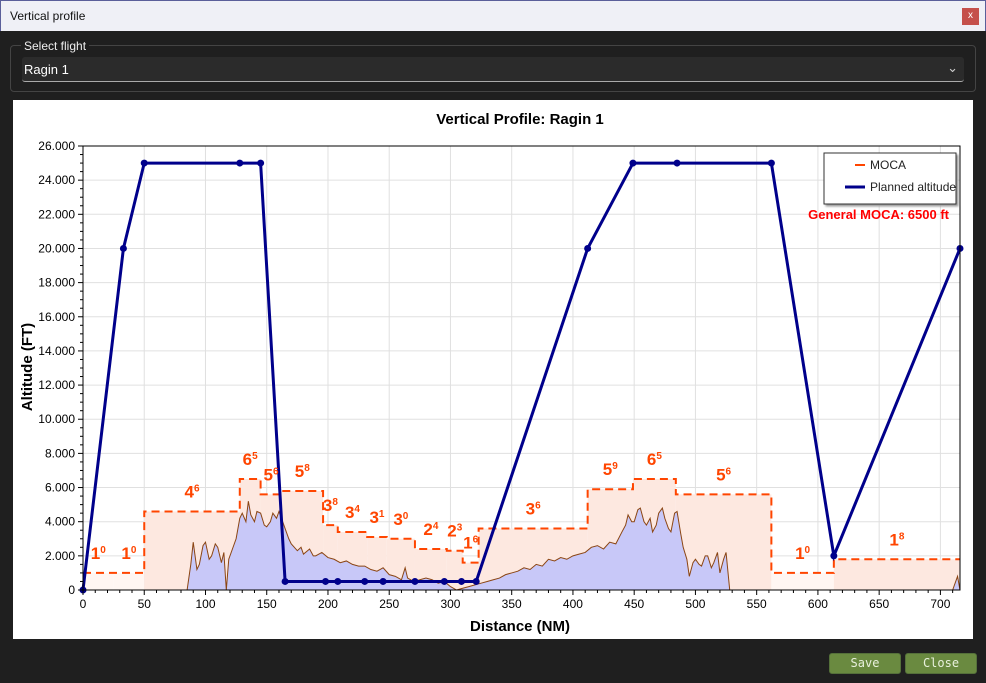 The image size is (986, 683). Describe the element at coordinates (328, 604) in the screenshot. I see `x-tick-label: 200` at that location.